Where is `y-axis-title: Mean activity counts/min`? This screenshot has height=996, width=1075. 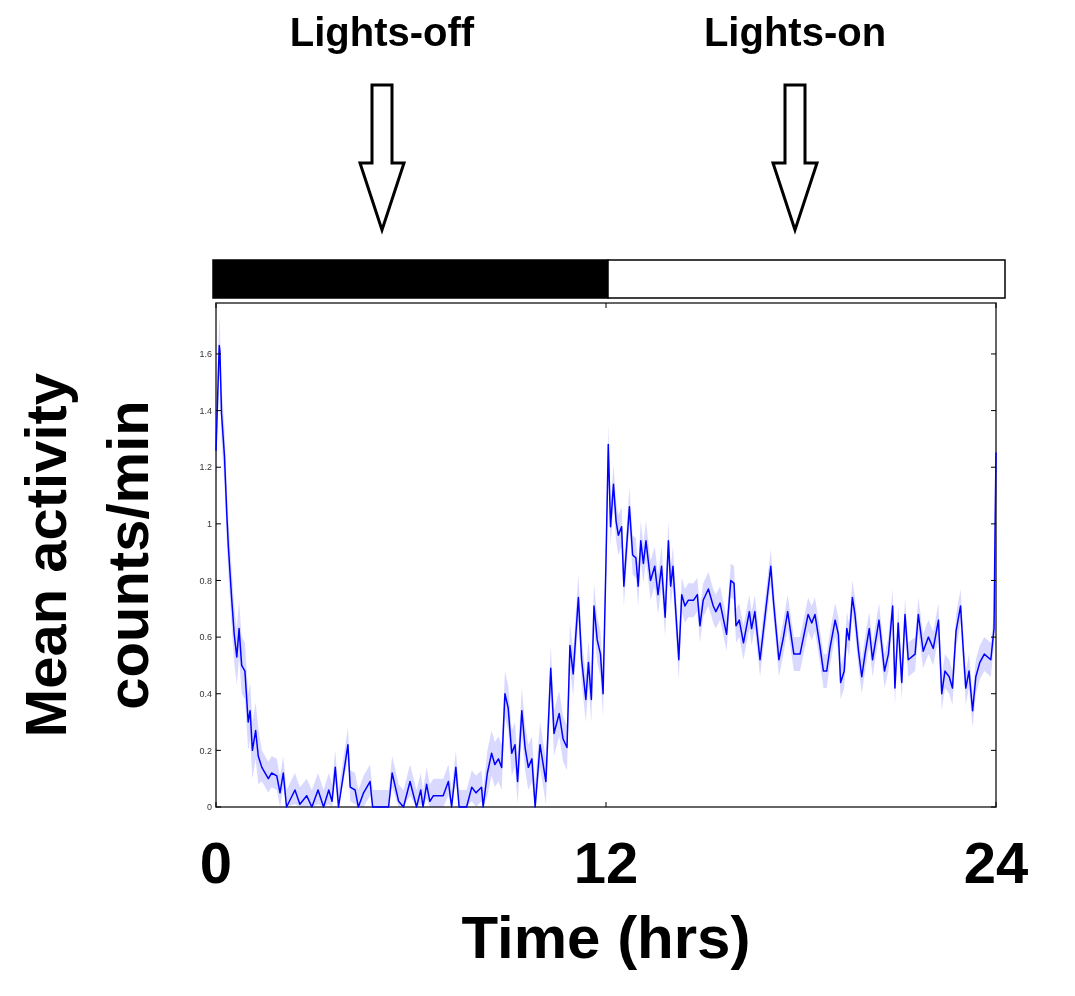 y-axis-title: Mean activity counts/min is located at coordinates (86, 555).